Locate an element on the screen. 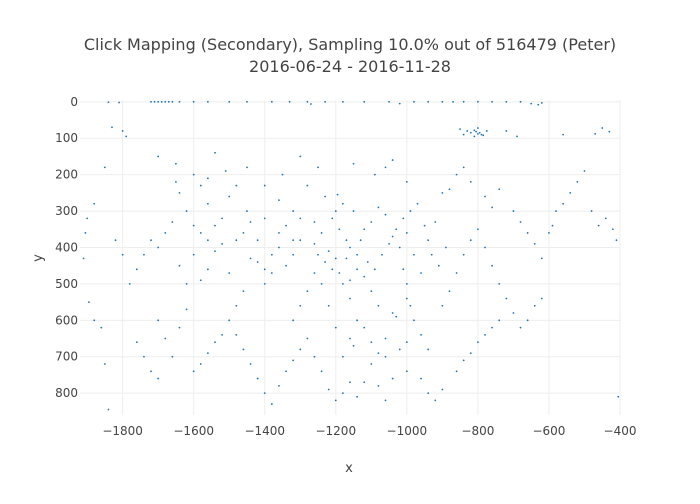 Image resolution: width=700 pixels, height=504 pixels. x-tick-label: −1600 is located at coordinates (193, 431).